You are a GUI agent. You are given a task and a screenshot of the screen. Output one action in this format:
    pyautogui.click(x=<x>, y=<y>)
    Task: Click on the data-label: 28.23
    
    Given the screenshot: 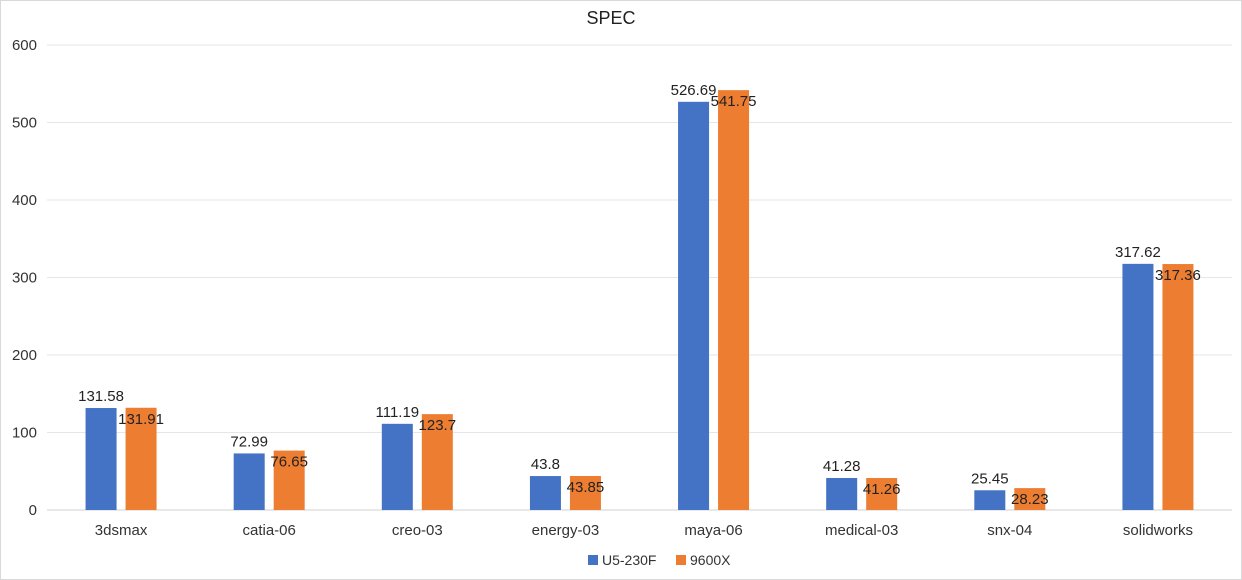 What is the action you would take?
    pyautogui.click(x=1030, y=499)
    